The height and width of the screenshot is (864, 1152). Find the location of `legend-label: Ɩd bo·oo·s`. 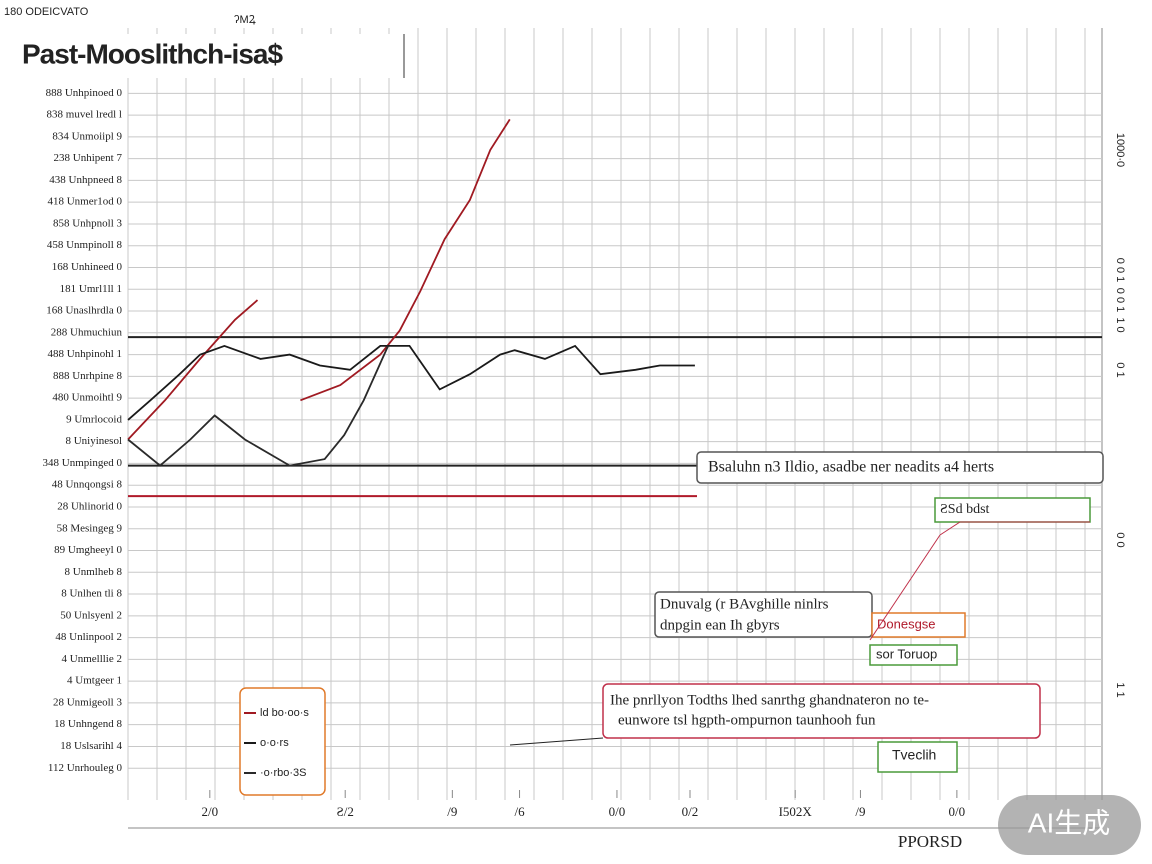

legend-label: Ɩd bo·oo·s is located at coordinates (284, 713).